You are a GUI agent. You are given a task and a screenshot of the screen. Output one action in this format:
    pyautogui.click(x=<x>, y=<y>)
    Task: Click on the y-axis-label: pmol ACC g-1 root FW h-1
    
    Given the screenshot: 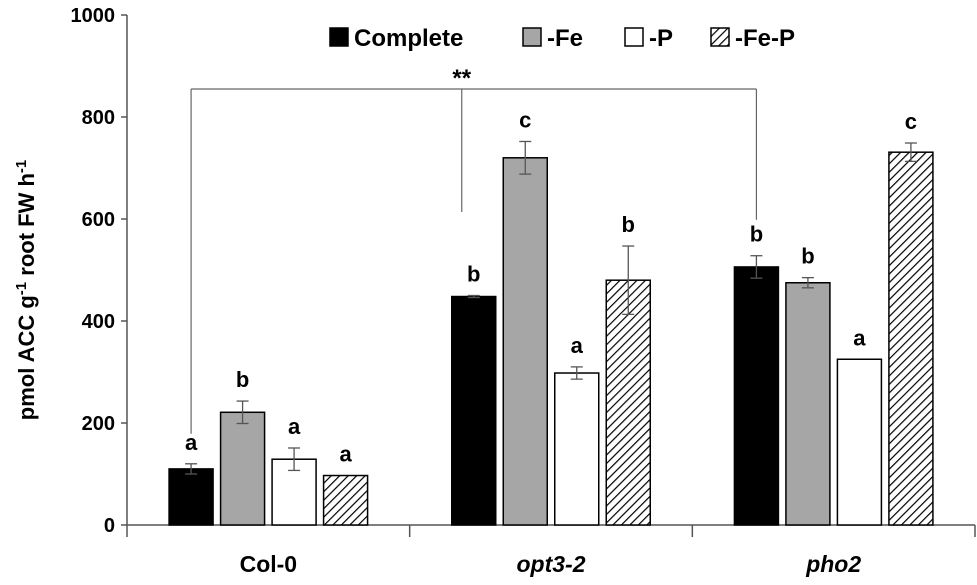 What is the action you would take?
    pyautogui.click(x=26, y=290)
    